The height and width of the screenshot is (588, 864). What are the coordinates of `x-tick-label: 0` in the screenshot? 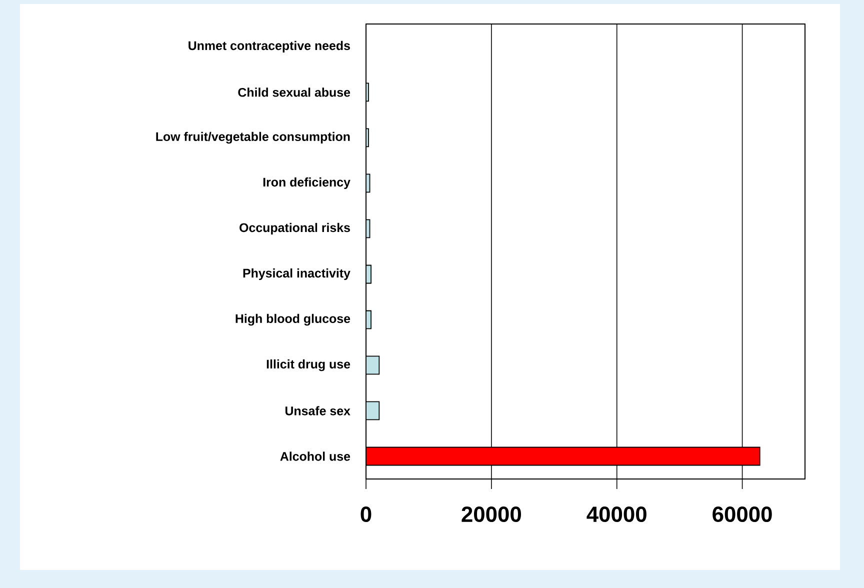 It's located at (366, 514).